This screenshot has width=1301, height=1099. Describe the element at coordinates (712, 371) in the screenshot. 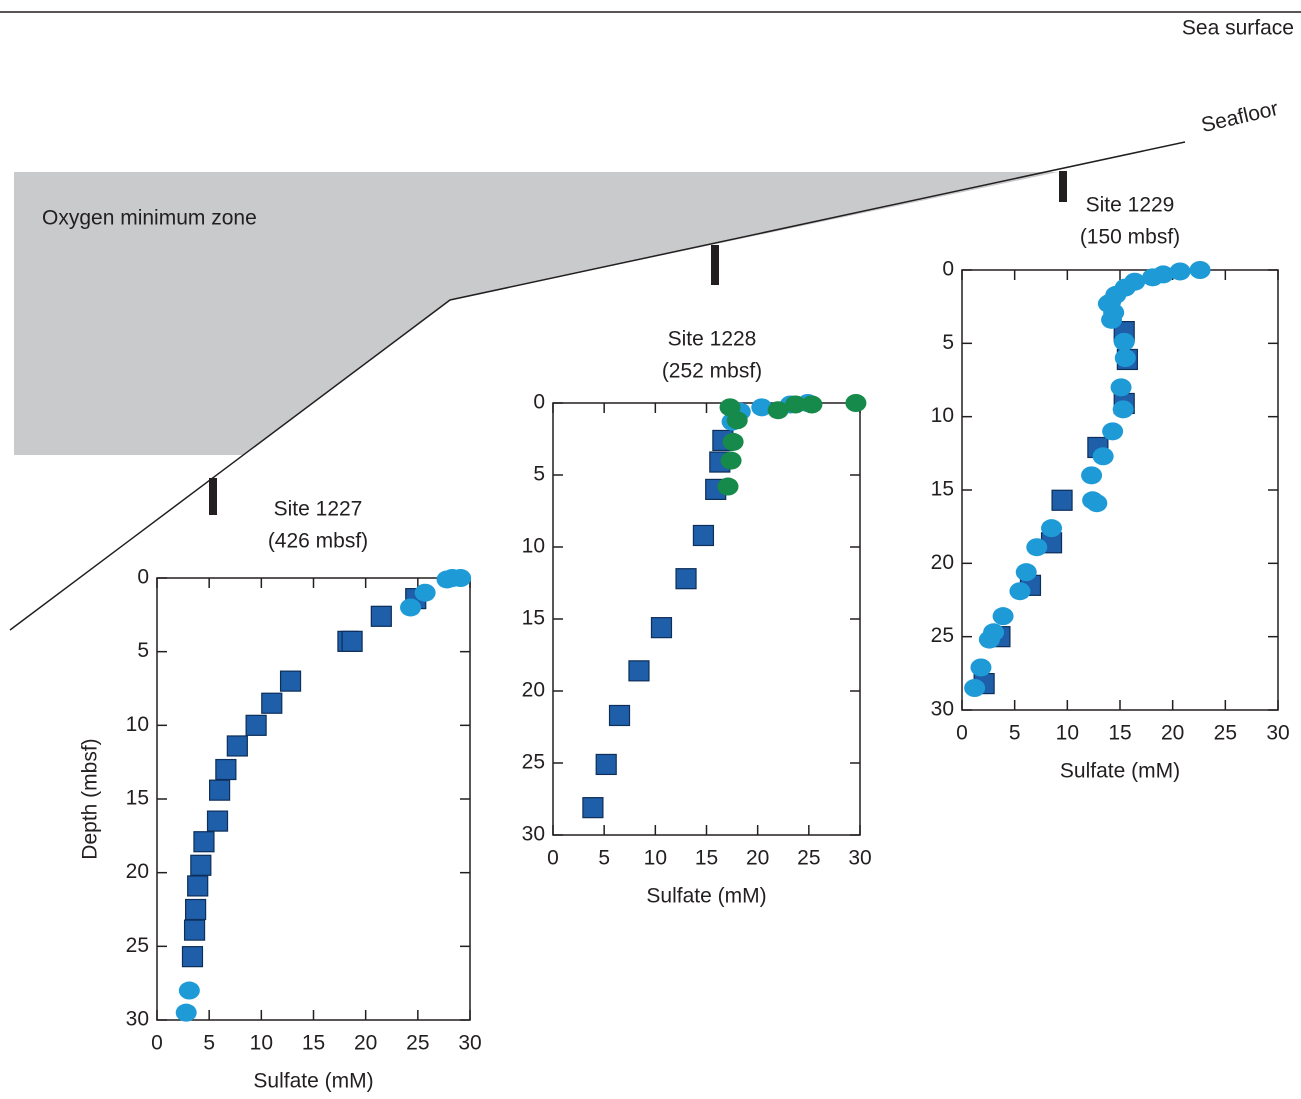

I see `chart-subtitle: (252 mbsf)` at that location.